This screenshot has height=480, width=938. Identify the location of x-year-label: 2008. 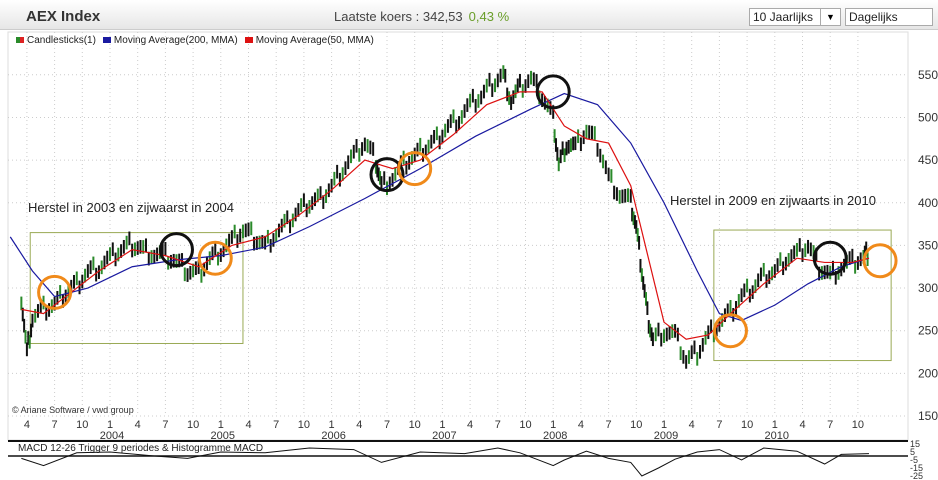
(555, 436).